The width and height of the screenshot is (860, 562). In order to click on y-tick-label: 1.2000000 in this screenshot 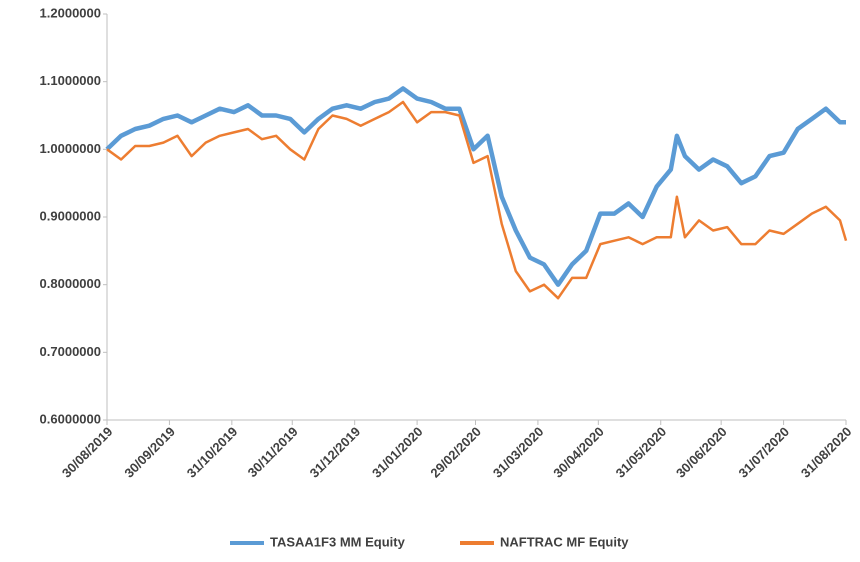, I will do `click(70, 12)`.